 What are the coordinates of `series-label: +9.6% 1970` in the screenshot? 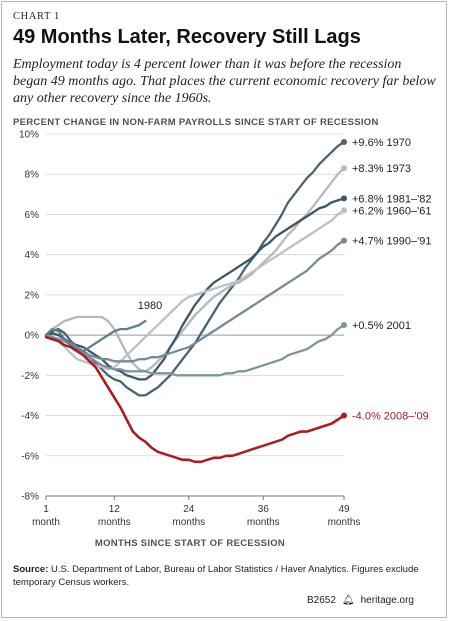 It's located at (381, 143).